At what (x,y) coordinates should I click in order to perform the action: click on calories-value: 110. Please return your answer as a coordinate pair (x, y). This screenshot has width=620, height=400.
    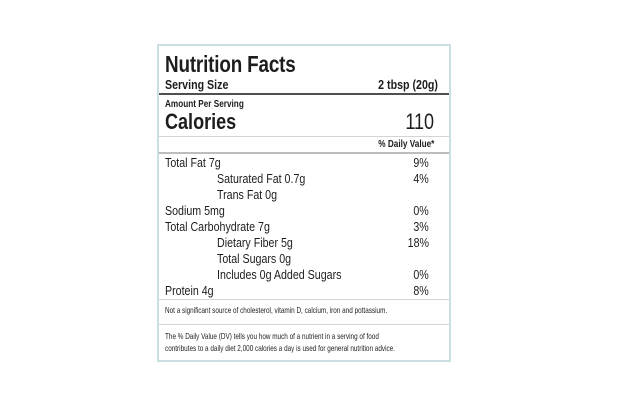
    Looking at the image, I should click on (419, 121).